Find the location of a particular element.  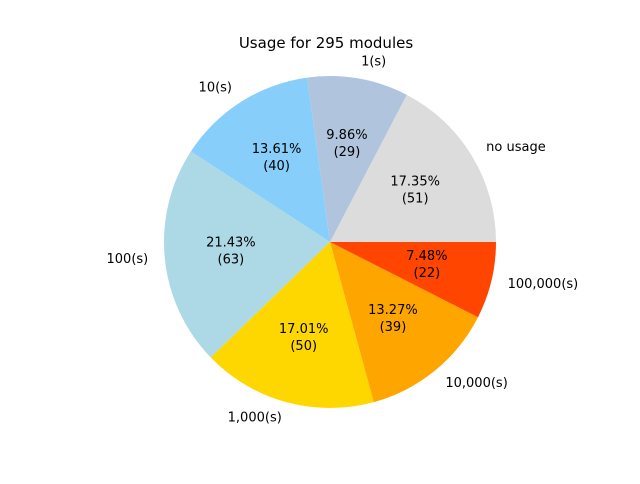

slice-label-100-000-s: 100,000(s) is located at coordinates (543, 284).